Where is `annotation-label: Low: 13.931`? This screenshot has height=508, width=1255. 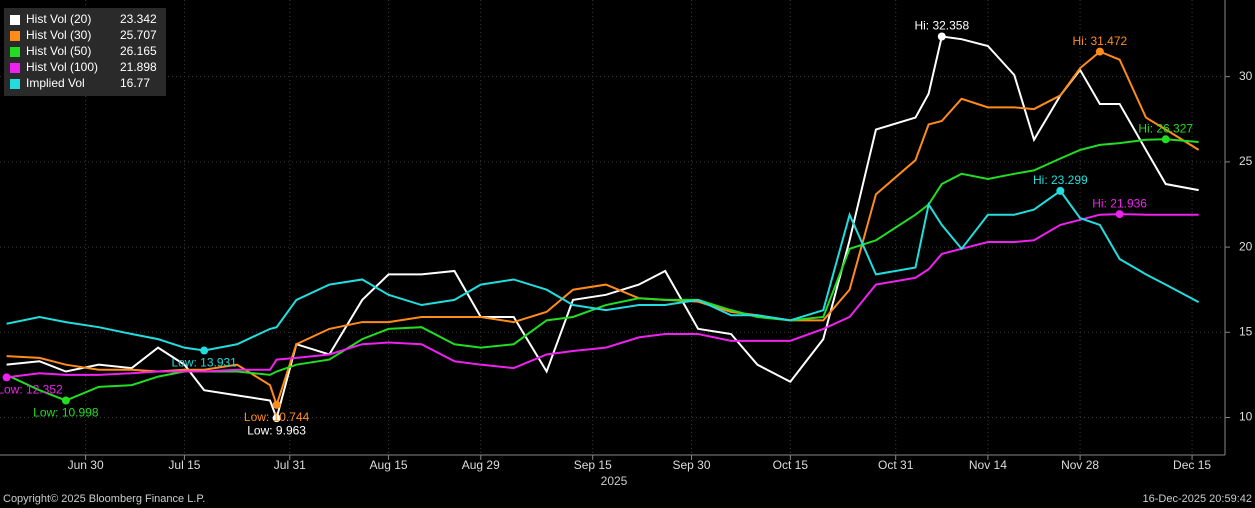 annotation-label: Low: 13.931 is located at coordinates (204, 363).